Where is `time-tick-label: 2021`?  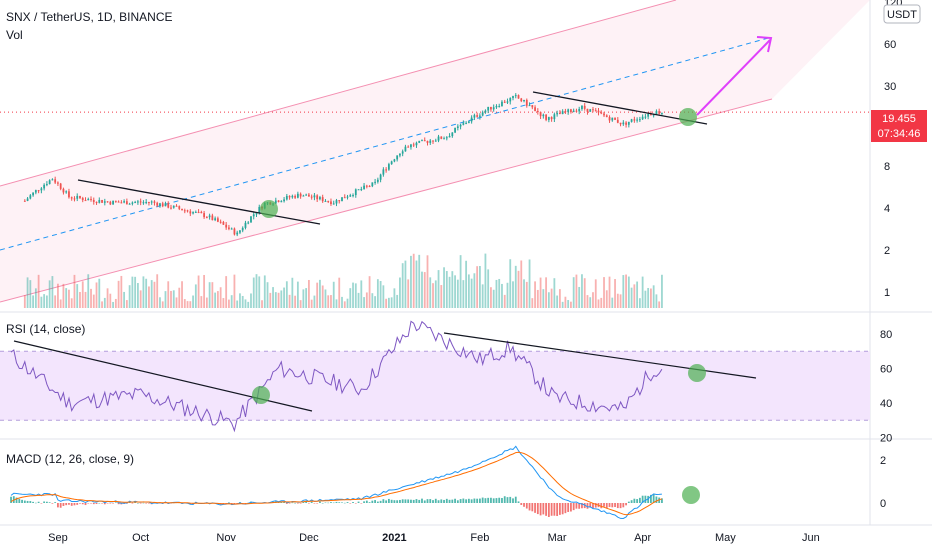 time-tick-label: 2021 is located at coordinates (394, 538).